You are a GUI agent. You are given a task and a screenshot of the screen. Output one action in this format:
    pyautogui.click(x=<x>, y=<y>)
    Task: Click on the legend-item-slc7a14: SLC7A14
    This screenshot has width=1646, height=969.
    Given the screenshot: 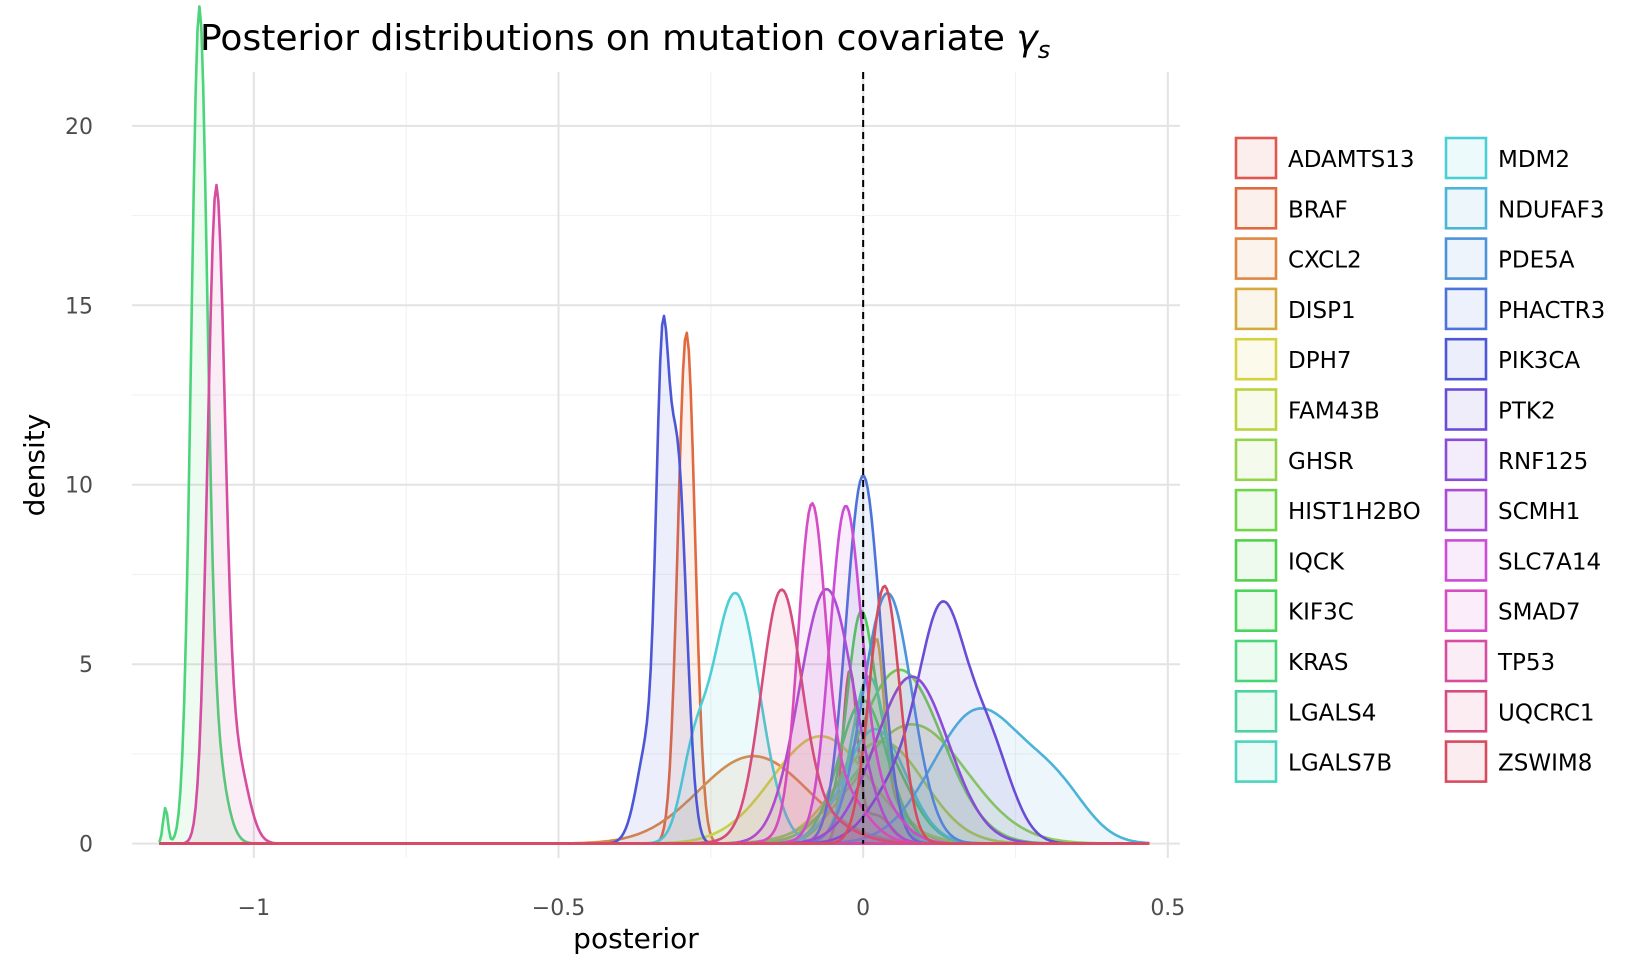 What is the action you would take?
    pyautogui.click(x=1522, y=560)
    